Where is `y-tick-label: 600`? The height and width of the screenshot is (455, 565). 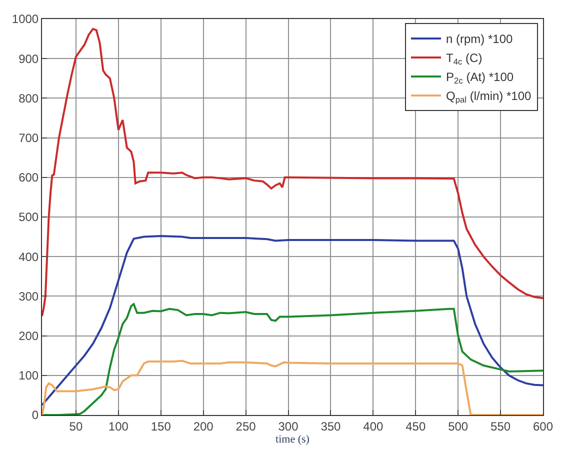
y-tick-label: 600 is located at coordinates (28, 177).